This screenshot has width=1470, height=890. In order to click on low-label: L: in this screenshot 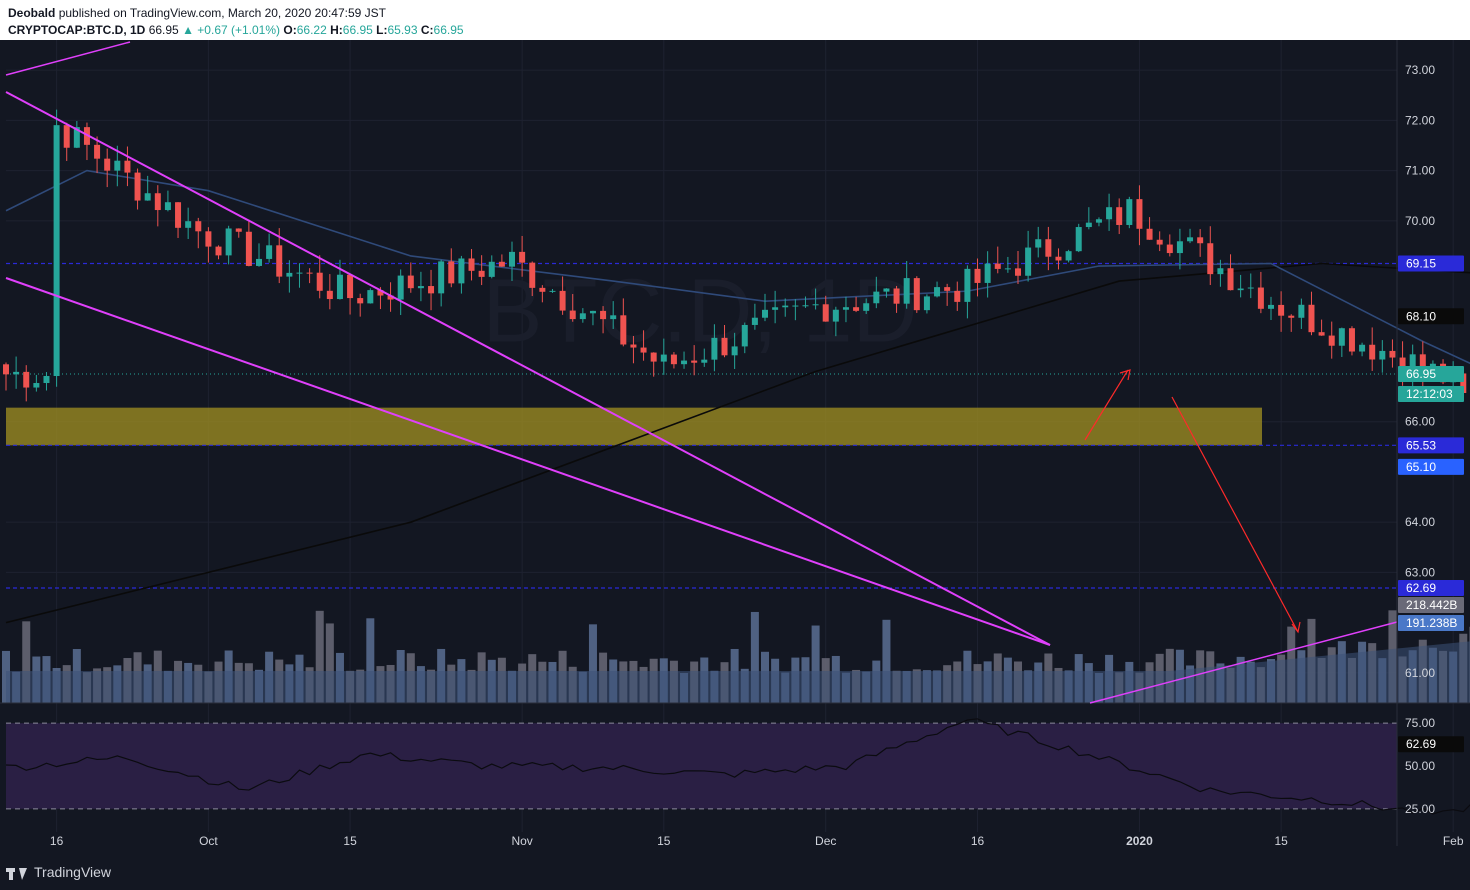, I will do `click(382, 30)`.